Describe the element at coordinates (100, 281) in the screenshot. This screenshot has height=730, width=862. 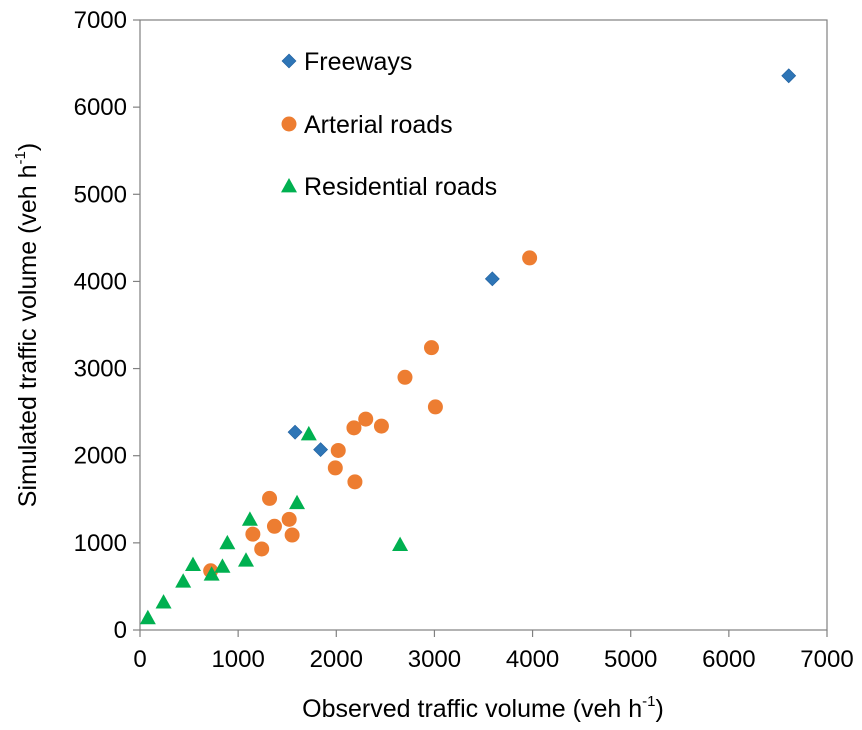
I see `y-tick-label: 4000` at that location.